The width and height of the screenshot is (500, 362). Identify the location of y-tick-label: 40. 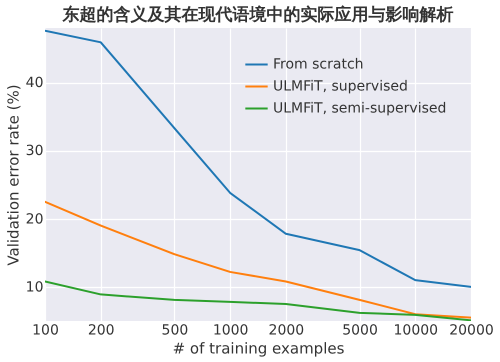
(35, 83).